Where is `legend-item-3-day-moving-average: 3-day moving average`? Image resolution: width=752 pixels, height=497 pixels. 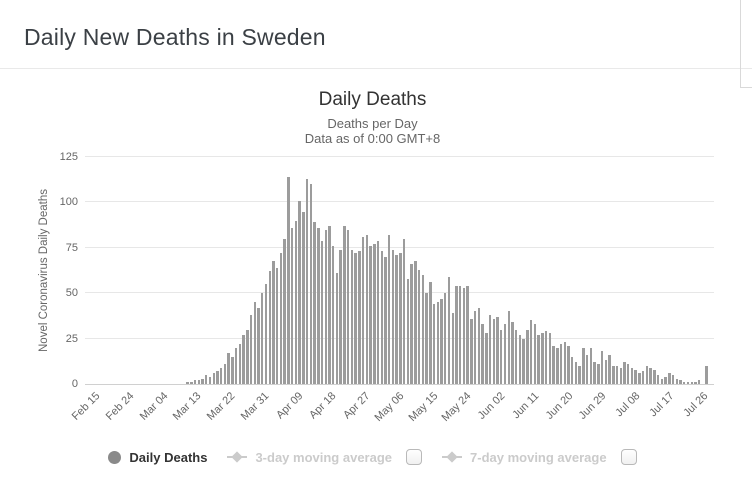
legend-item-3-day-moving-average: 3-day moving average is located at coordinates (309, 457).